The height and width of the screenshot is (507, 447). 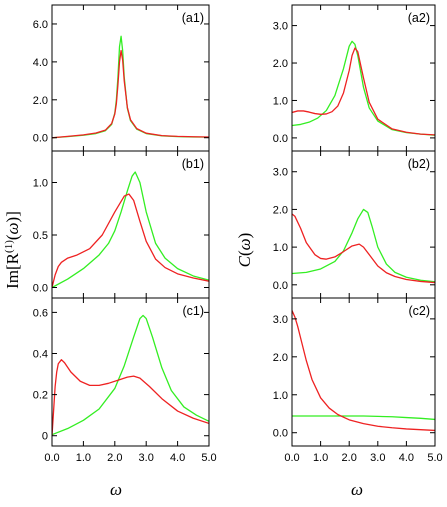 What do you see at coordinates (419, 311) in the screenshot?
I see `panel-label-c2: (c2)` at bounding box center [419, 311].